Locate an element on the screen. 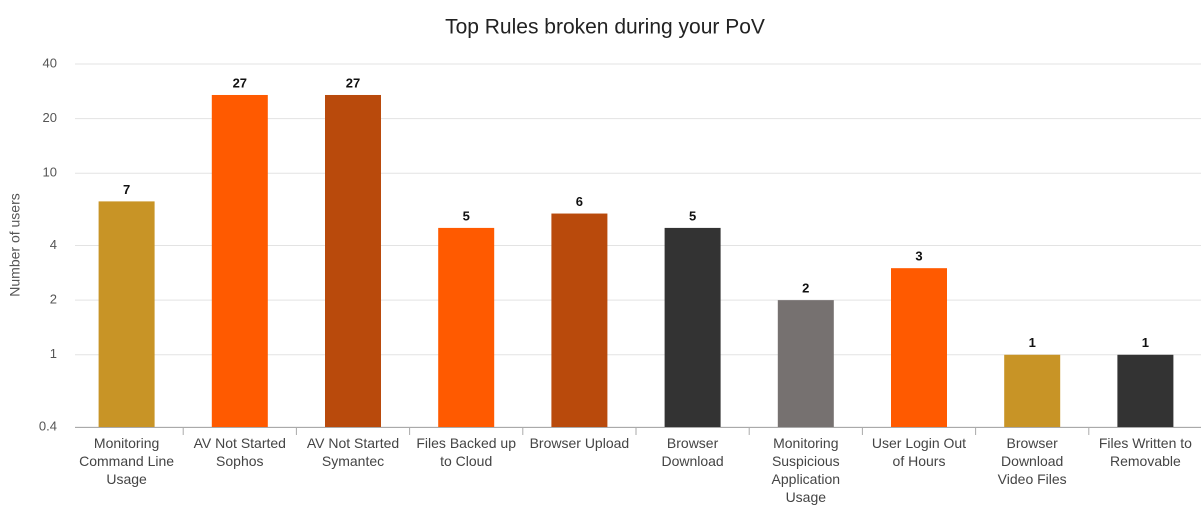 The width and height of the screenshot is (1201, 505). y-tick-label: 1 is located at coordinates (53, 353).